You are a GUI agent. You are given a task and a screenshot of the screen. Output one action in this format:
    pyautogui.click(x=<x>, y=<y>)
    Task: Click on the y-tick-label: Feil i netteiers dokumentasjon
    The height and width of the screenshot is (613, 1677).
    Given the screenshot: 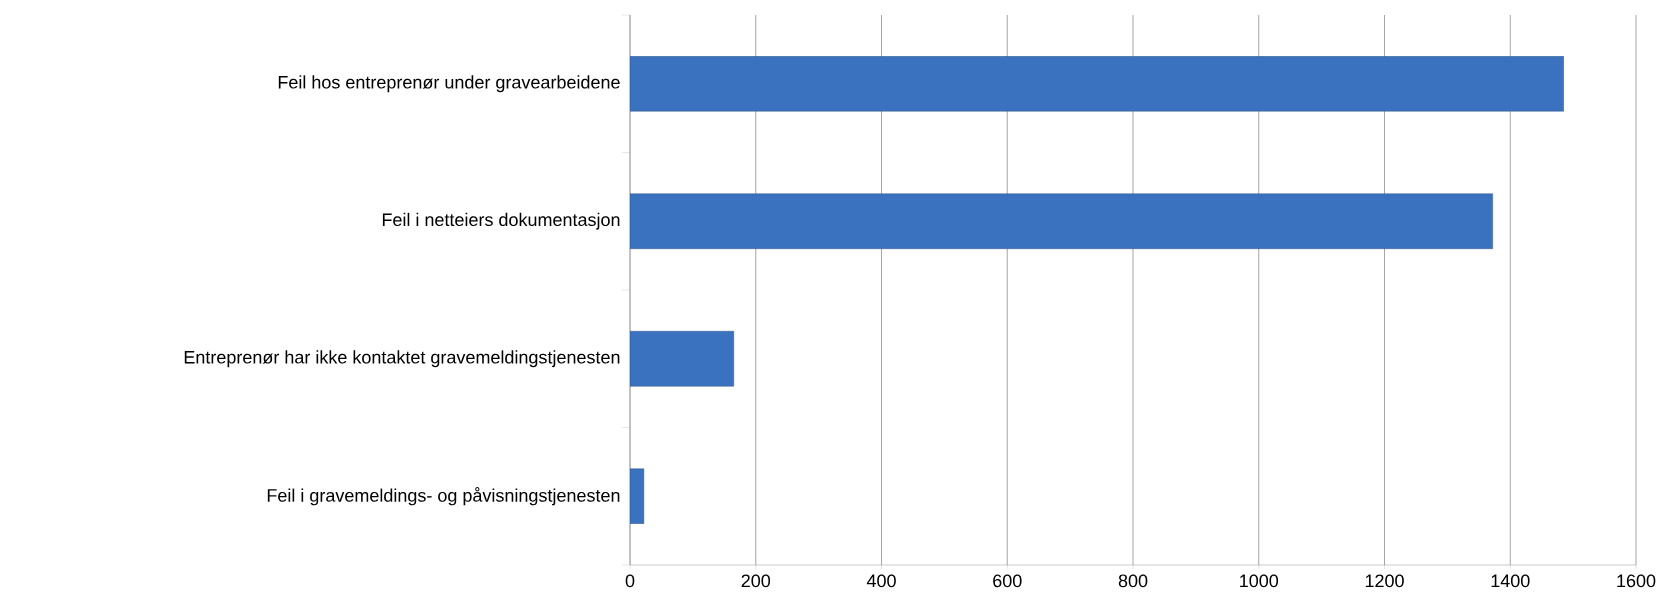 What is the action you would take?
    pyautogui.click(x=501, y=221)
    